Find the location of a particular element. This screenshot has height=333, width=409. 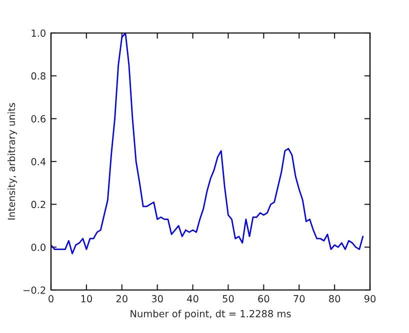

x-tick-label: 80 is located at coordinates (334, 298).